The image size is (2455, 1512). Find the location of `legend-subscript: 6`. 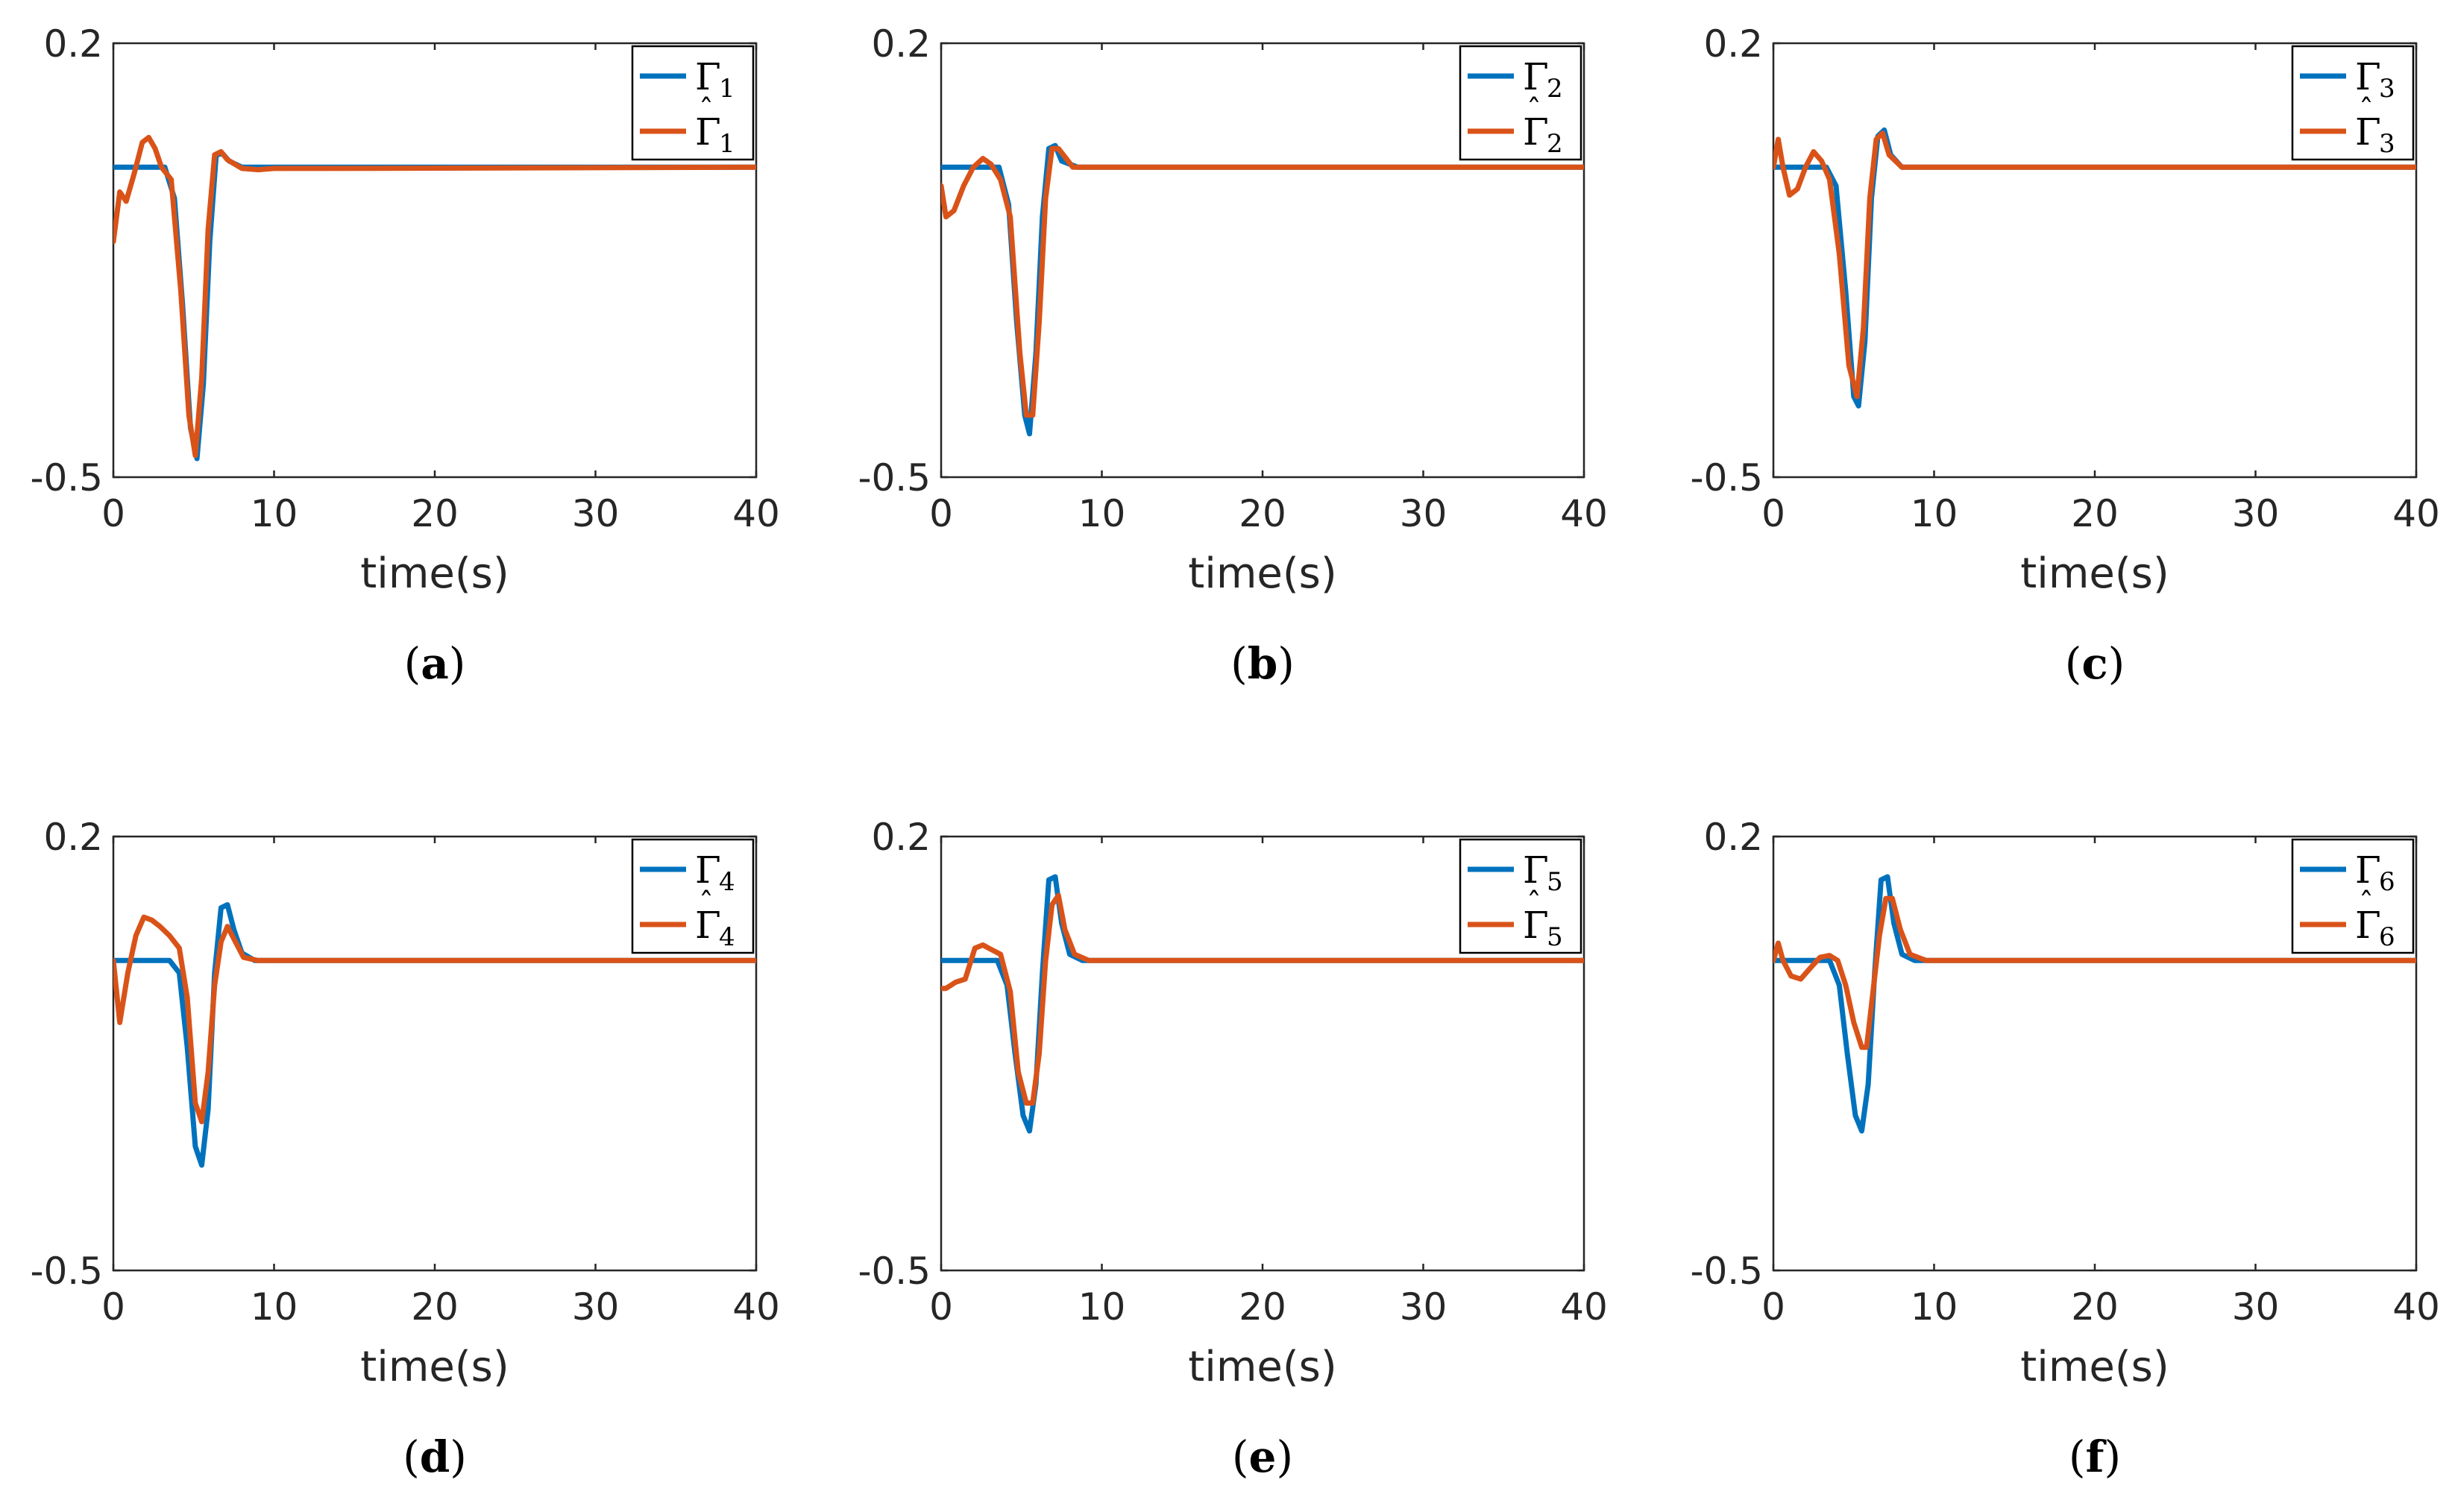

legend-subscript: 6 is located at coordinates (2387, 882).